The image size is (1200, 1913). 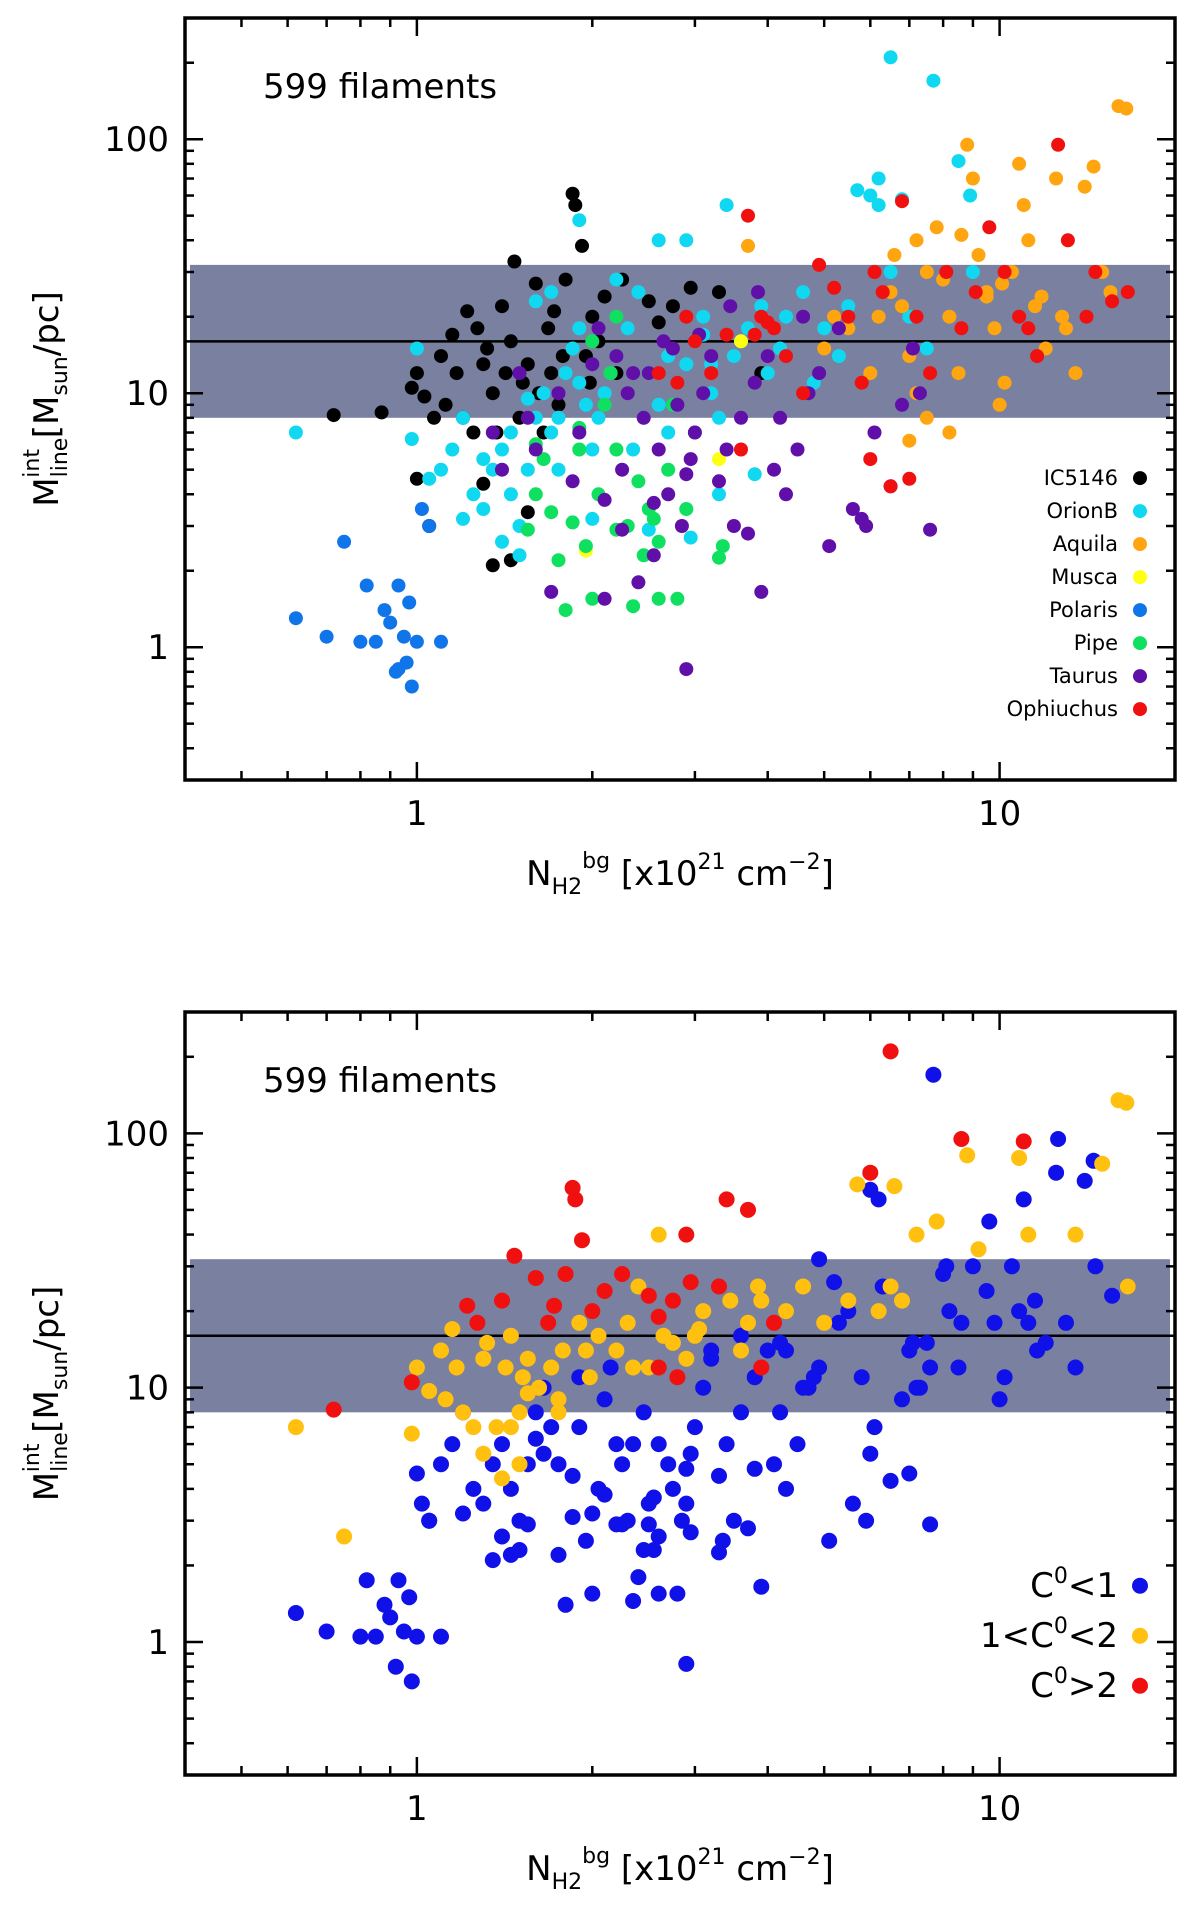 What do you see at coordinates (136, 1134) in the screenshot?
I see `y-tick-label: 100` at bounding box center [136, 1134].